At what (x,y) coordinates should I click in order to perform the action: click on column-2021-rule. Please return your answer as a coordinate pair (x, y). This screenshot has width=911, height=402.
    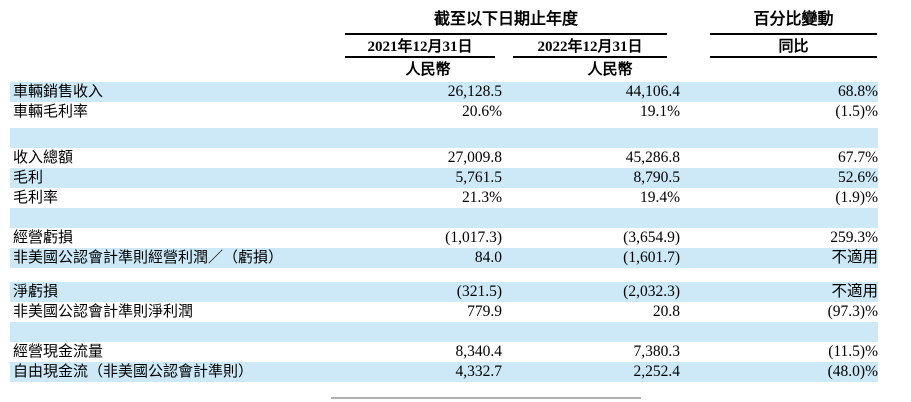
    Looking at the image, I should click on (420, 57).